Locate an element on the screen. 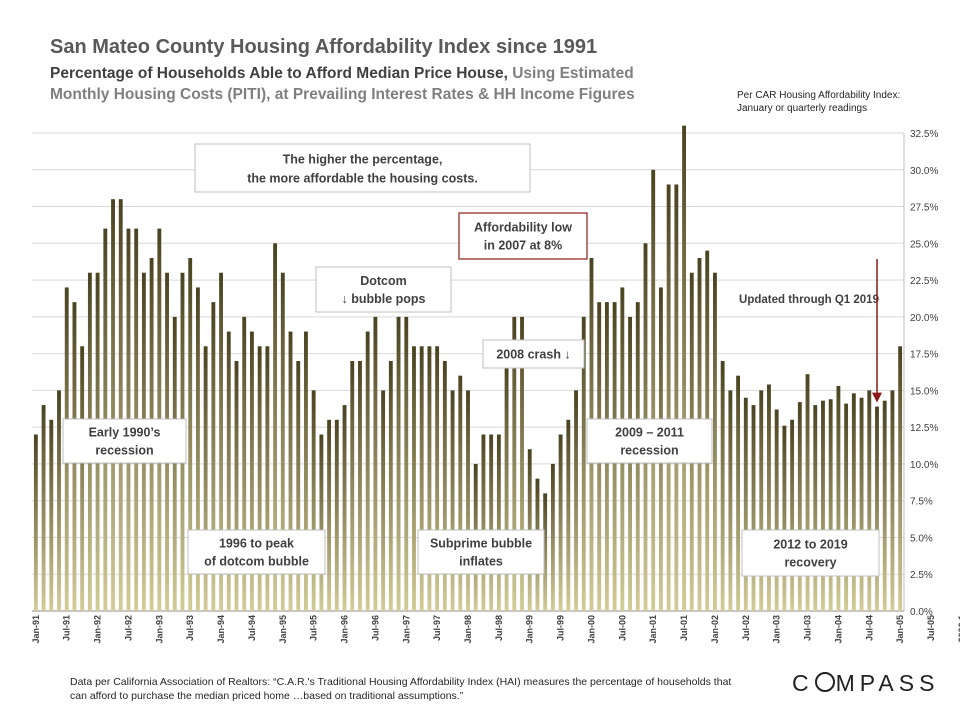 The width and height of the screenshot is (960, 720). x-tick-label: Jan-93 is located at coordinates (159, 629).